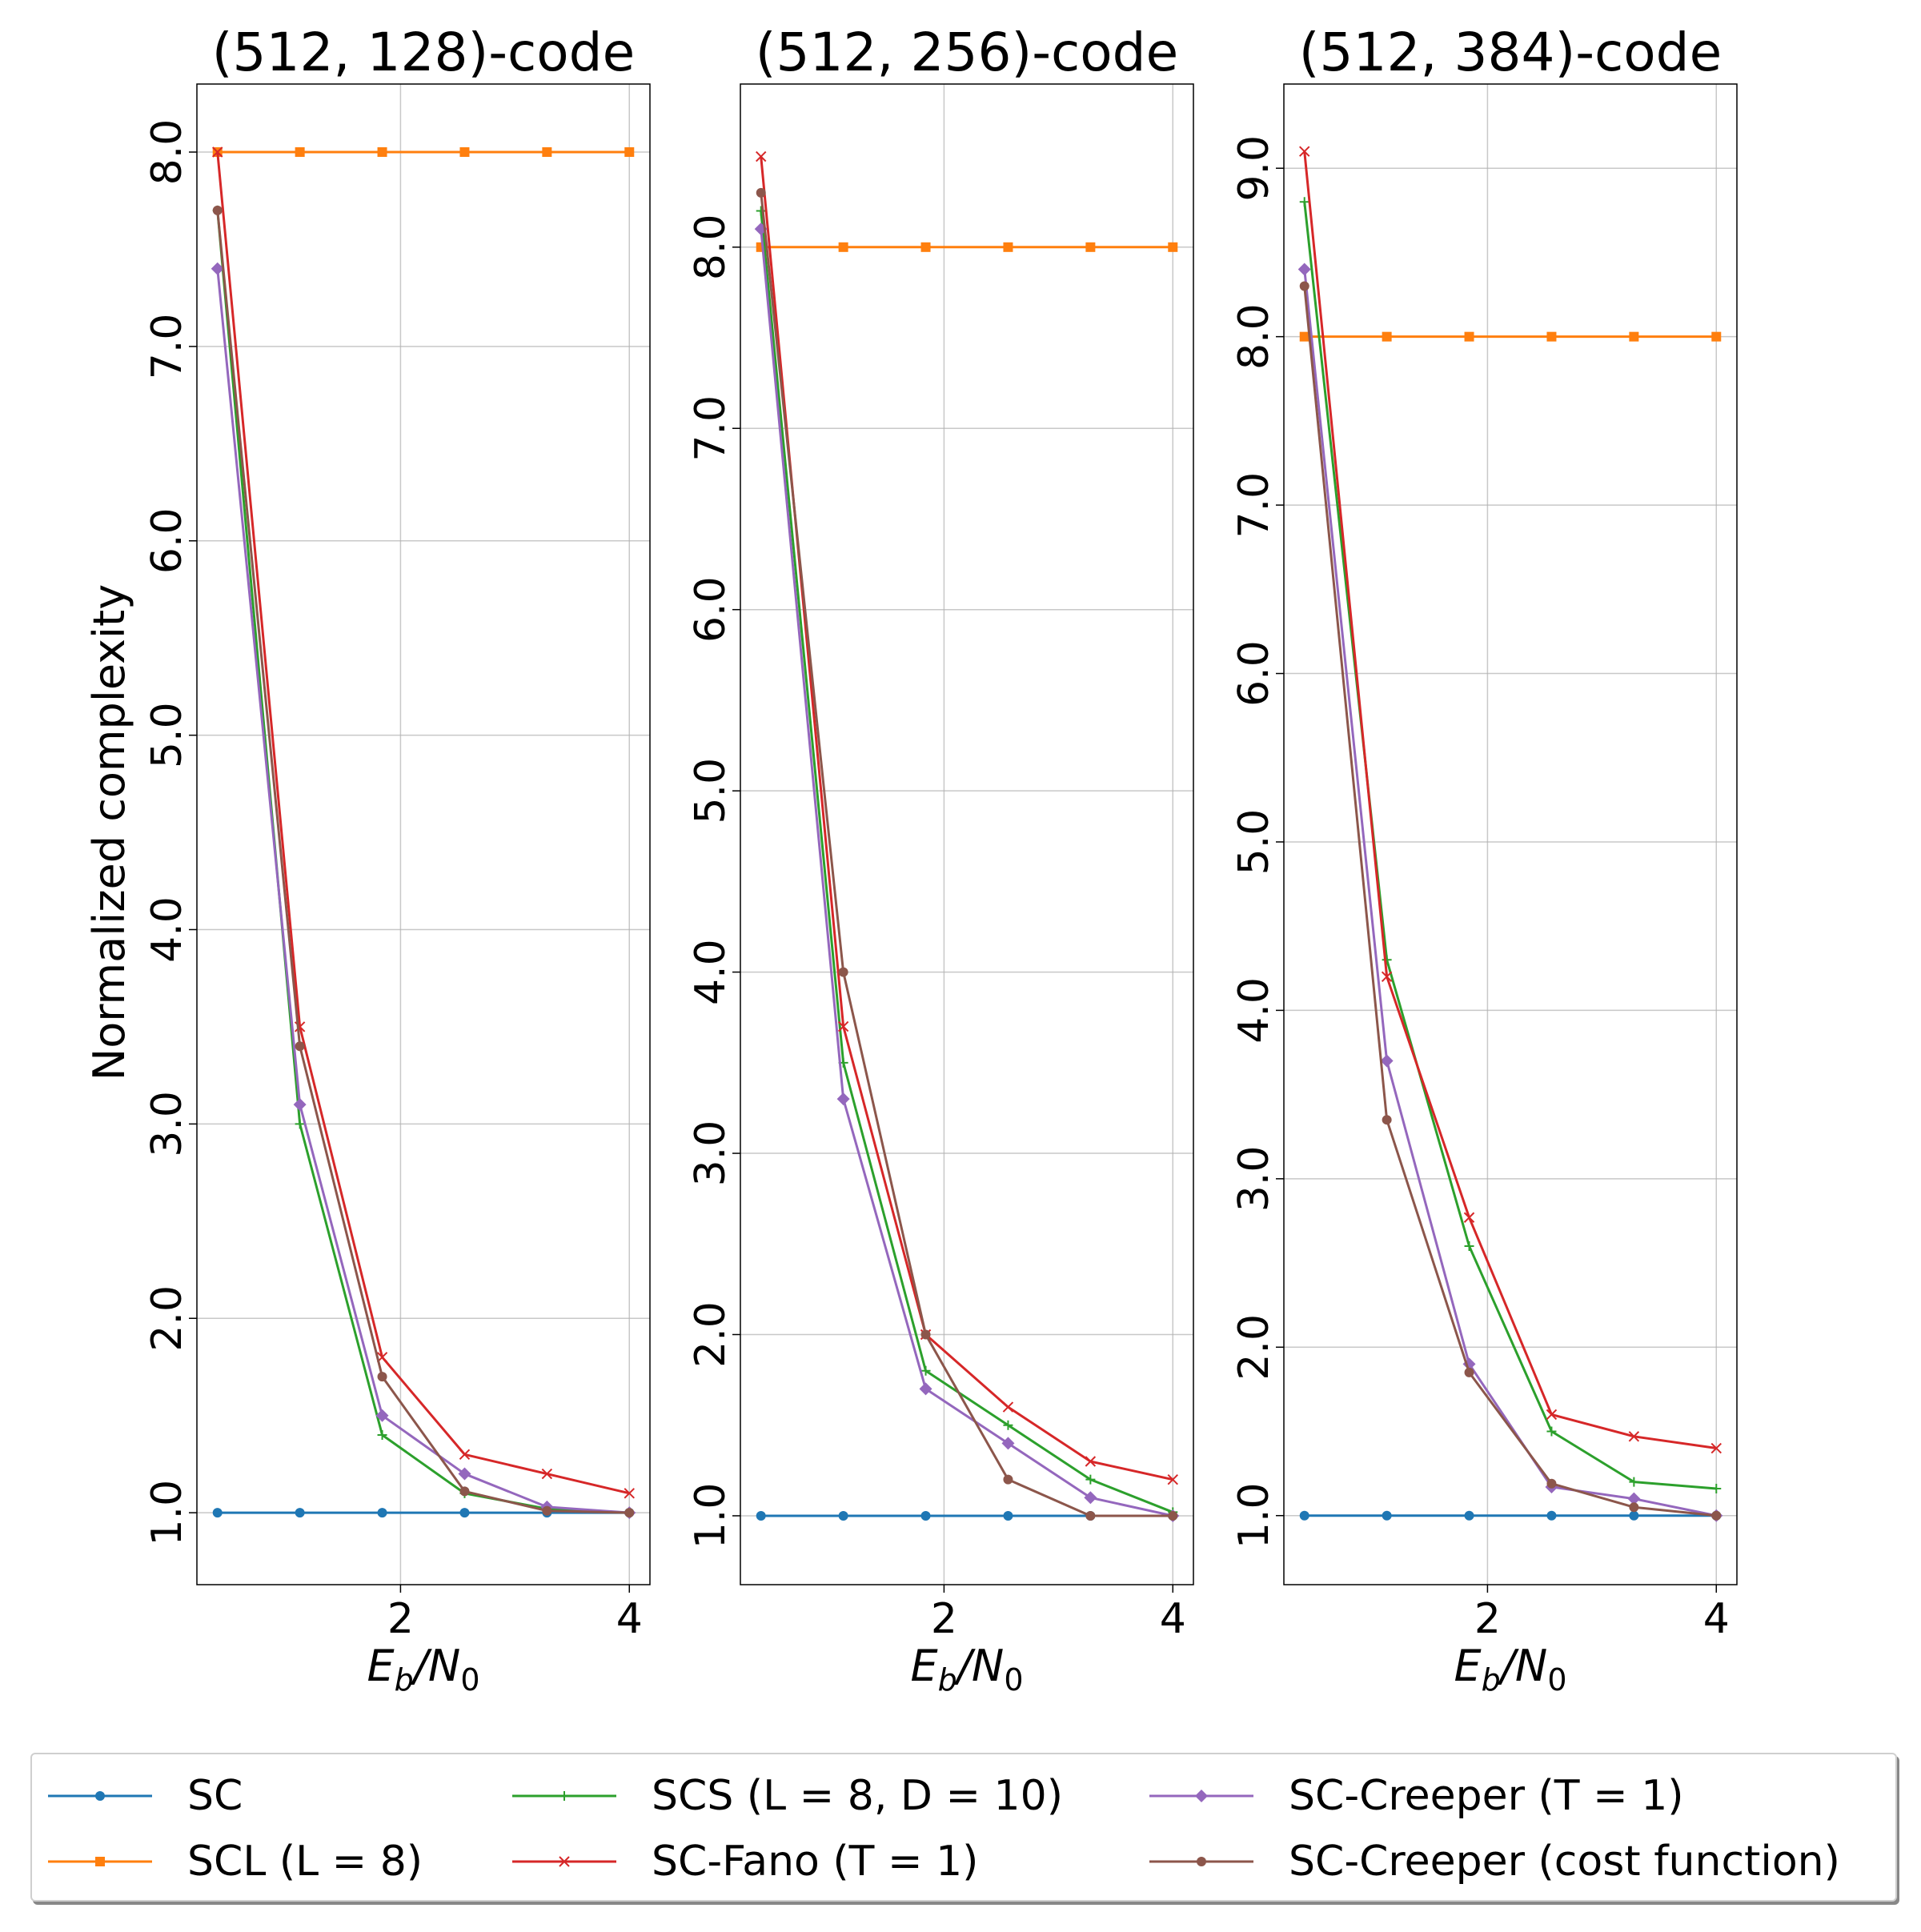 The image size is (1921, 1932). I want to click on legend-sample-sc-creeper-cost, so click(1201, 1861).